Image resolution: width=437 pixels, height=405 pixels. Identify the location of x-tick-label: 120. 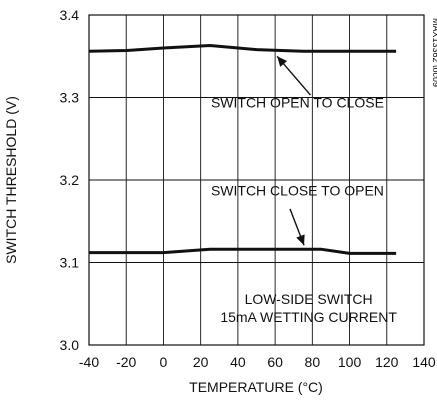
(387, 362).